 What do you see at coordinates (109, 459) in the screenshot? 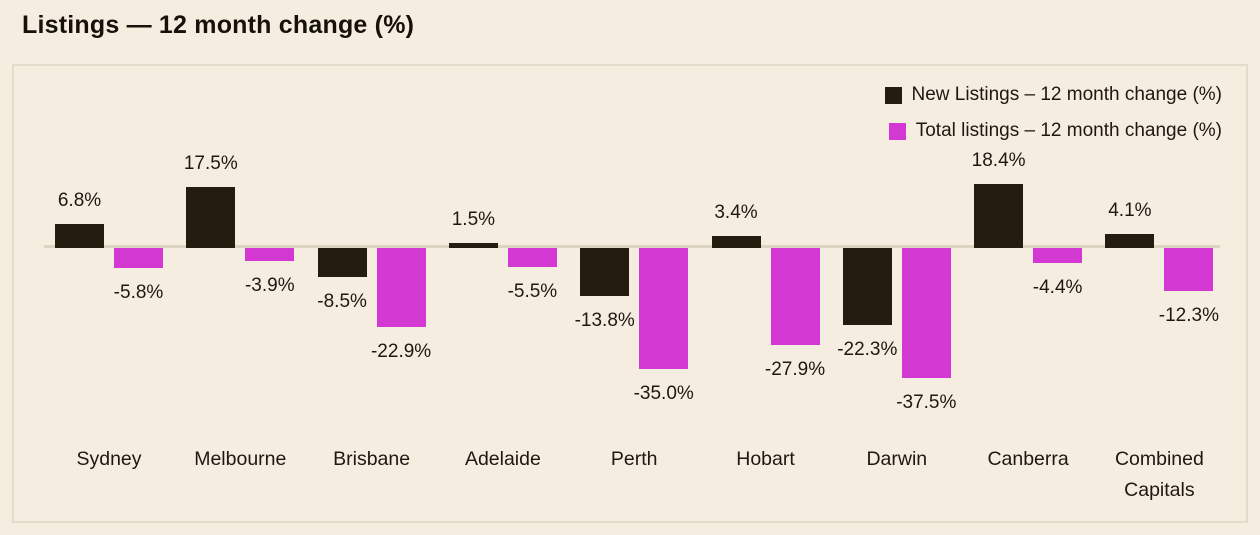
I see `category-label-sydney: Sydney` at bounding box center [109, 459].